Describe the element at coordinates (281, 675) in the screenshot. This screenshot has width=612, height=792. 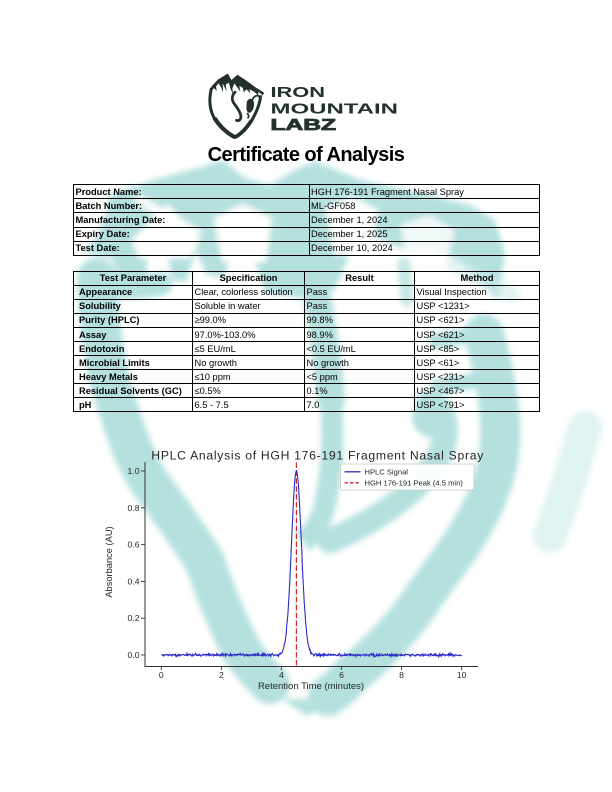
I see `svg-text: 4` at that location.